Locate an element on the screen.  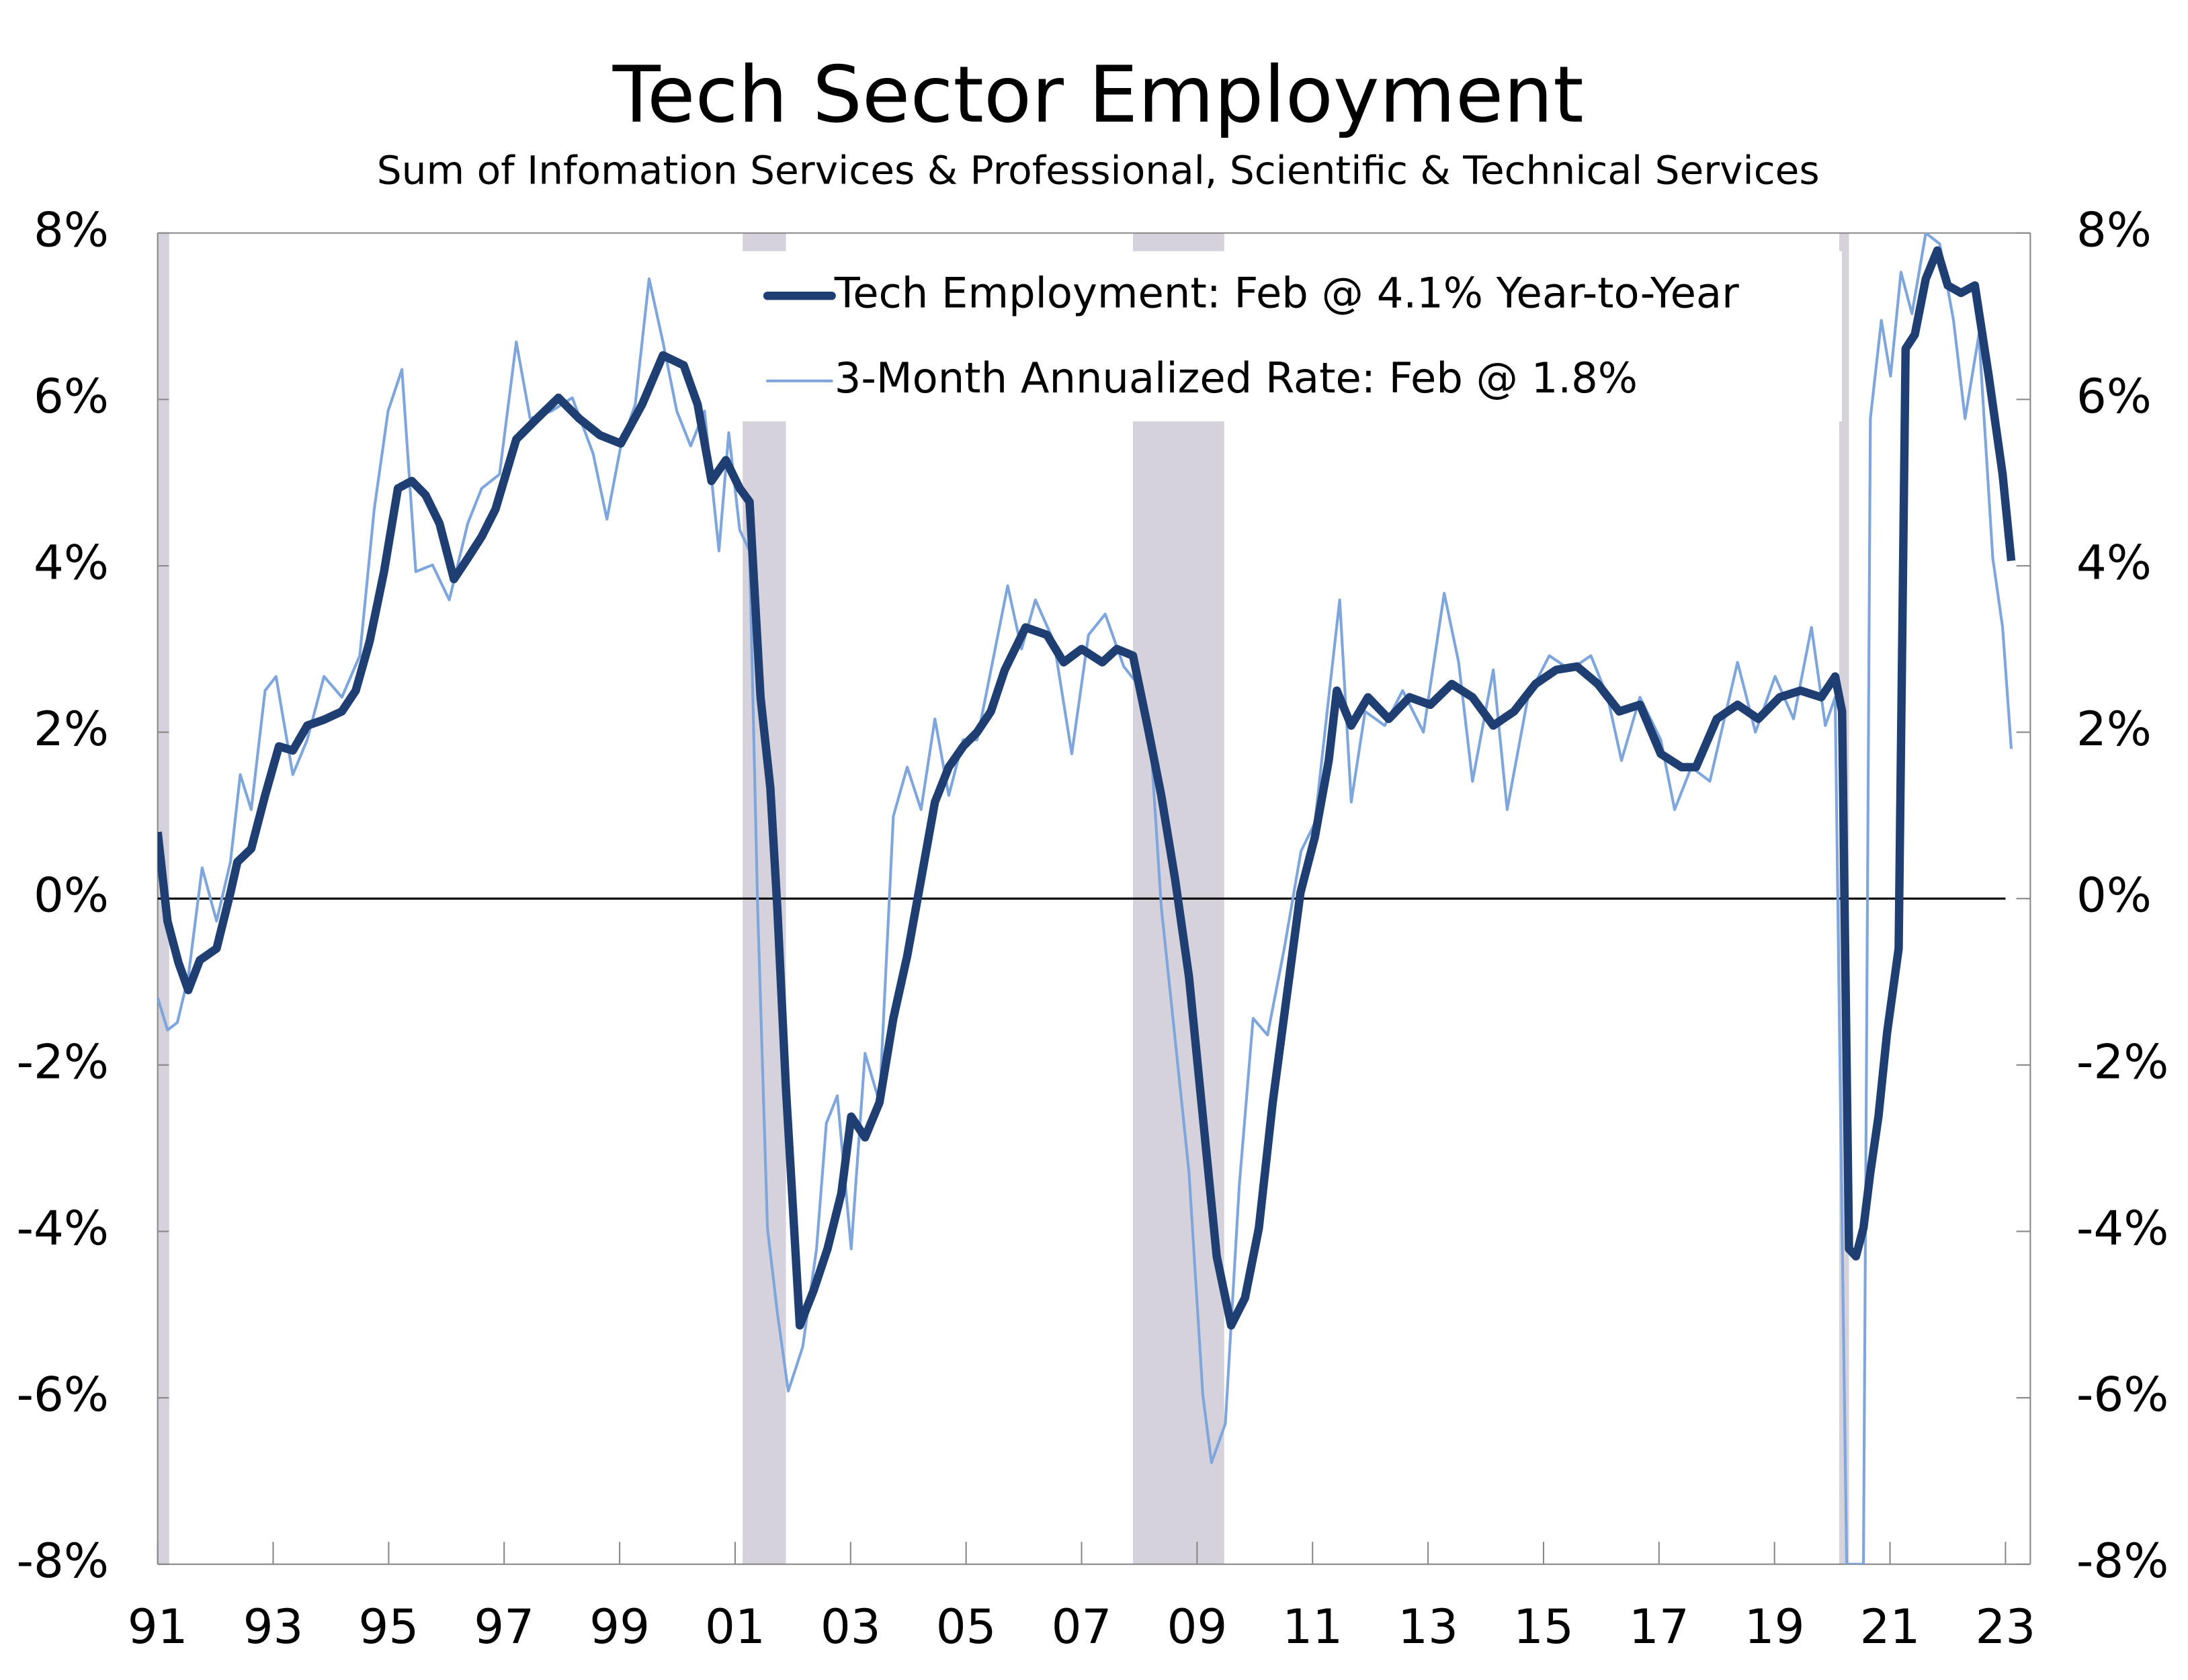
x-tick-label: 17 is located at coordinates (1659, 1627).